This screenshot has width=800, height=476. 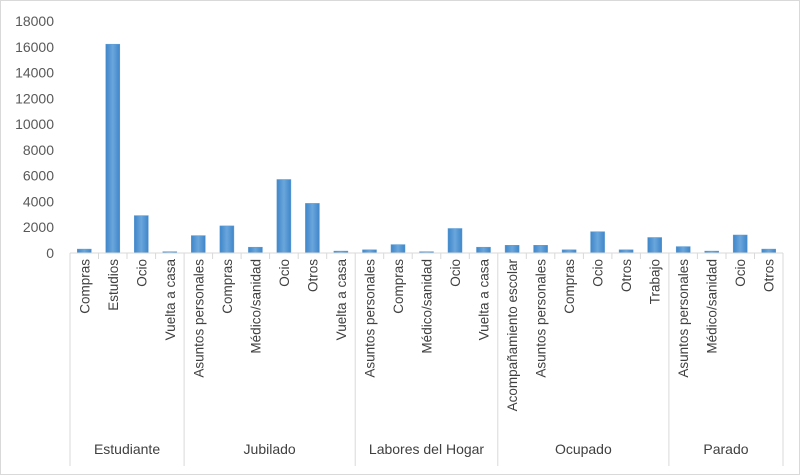 I want to click on category-label-ocupado-trabajo: Trabajo, so click(x=655, y=281).